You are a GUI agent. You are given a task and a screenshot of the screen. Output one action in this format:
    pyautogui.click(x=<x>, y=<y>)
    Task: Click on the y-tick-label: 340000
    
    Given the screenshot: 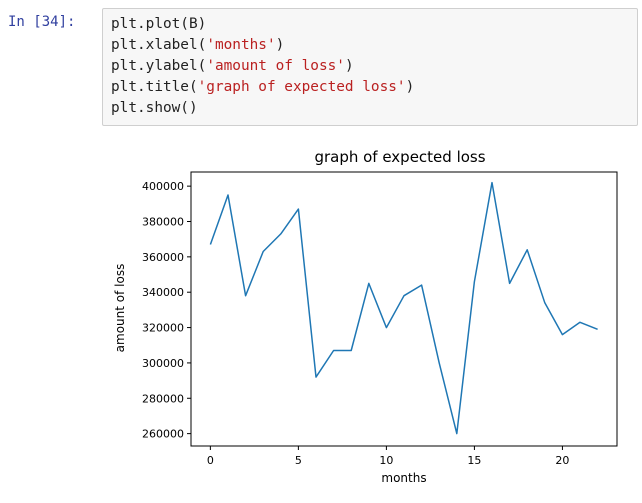 What is the action you would take?
    pyautogui.click(x=163, y=292)
    